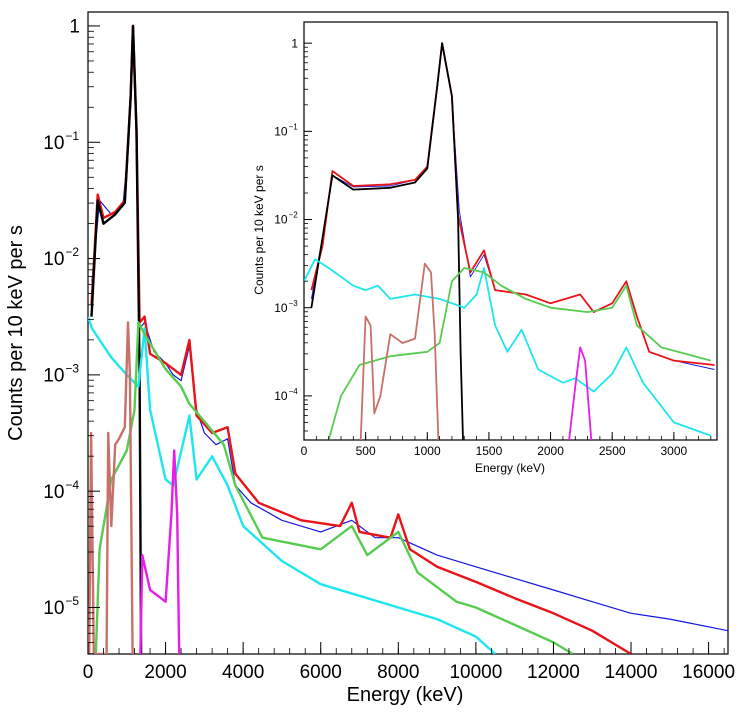  I want to click on main-x-tick-label: 12000, so click(553, 672).